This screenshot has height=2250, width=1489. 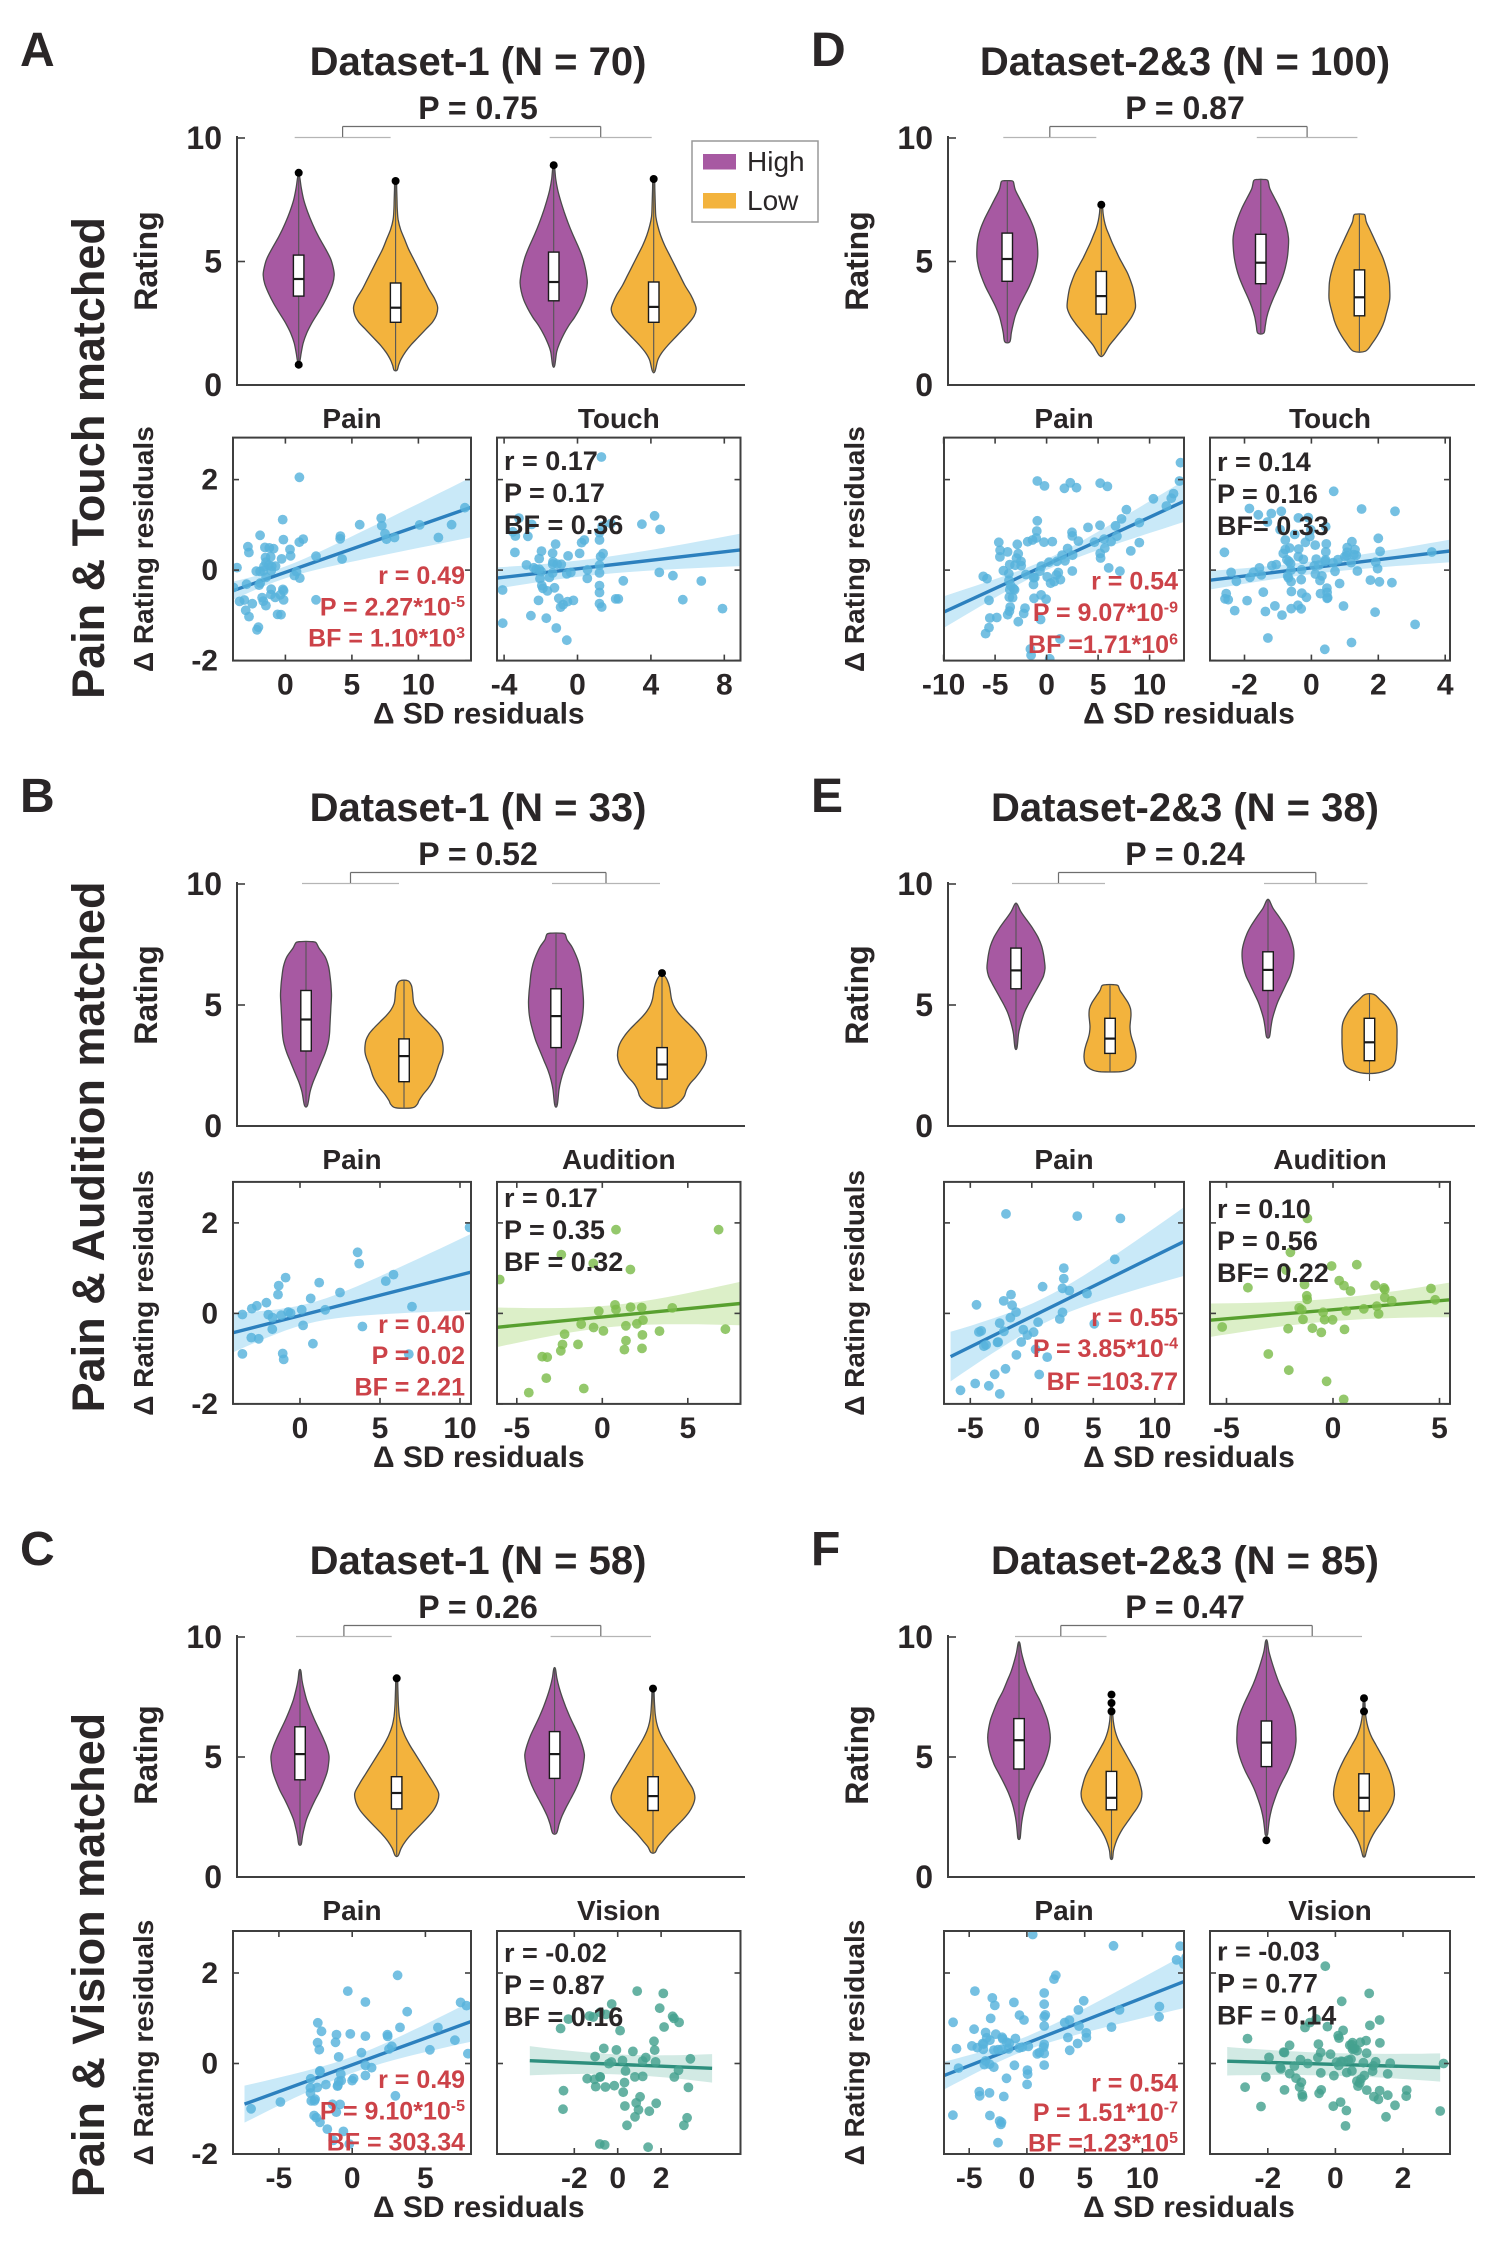 What do you see at coordinates (1112, 1382) in the screenshot?
I see `svg-text: BF =103.77` at bounding box center [1112, 1382].